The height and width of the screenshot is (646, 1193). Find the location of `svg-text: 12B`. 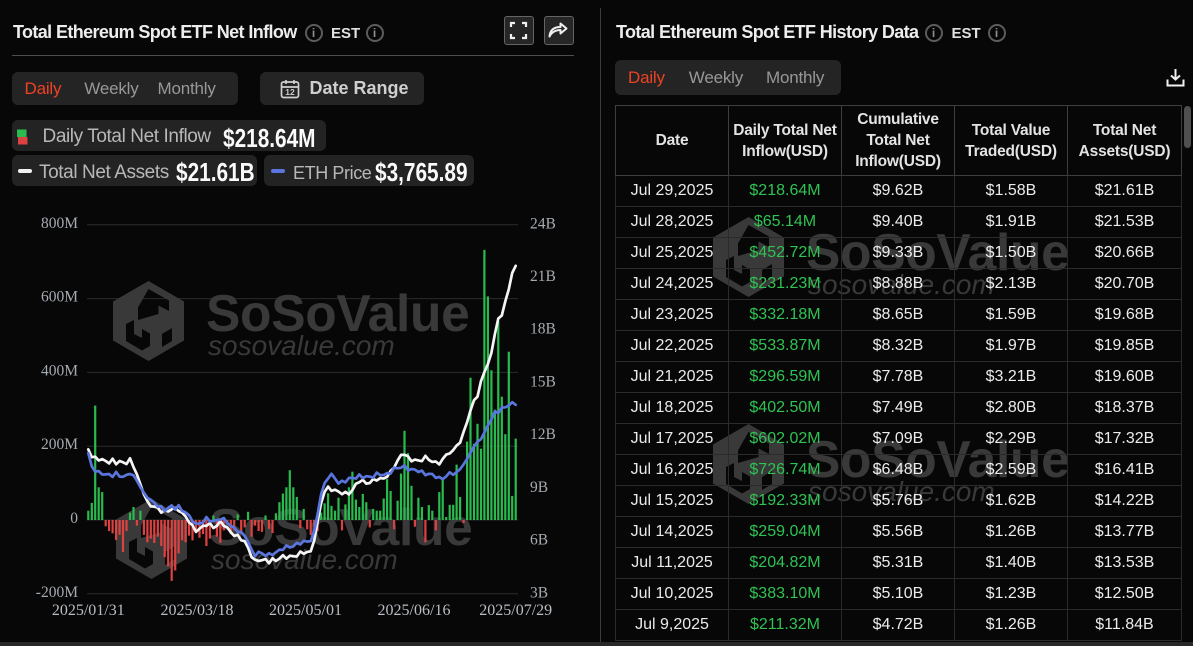

svg-text: 12B is located at coordinates (543, 434).